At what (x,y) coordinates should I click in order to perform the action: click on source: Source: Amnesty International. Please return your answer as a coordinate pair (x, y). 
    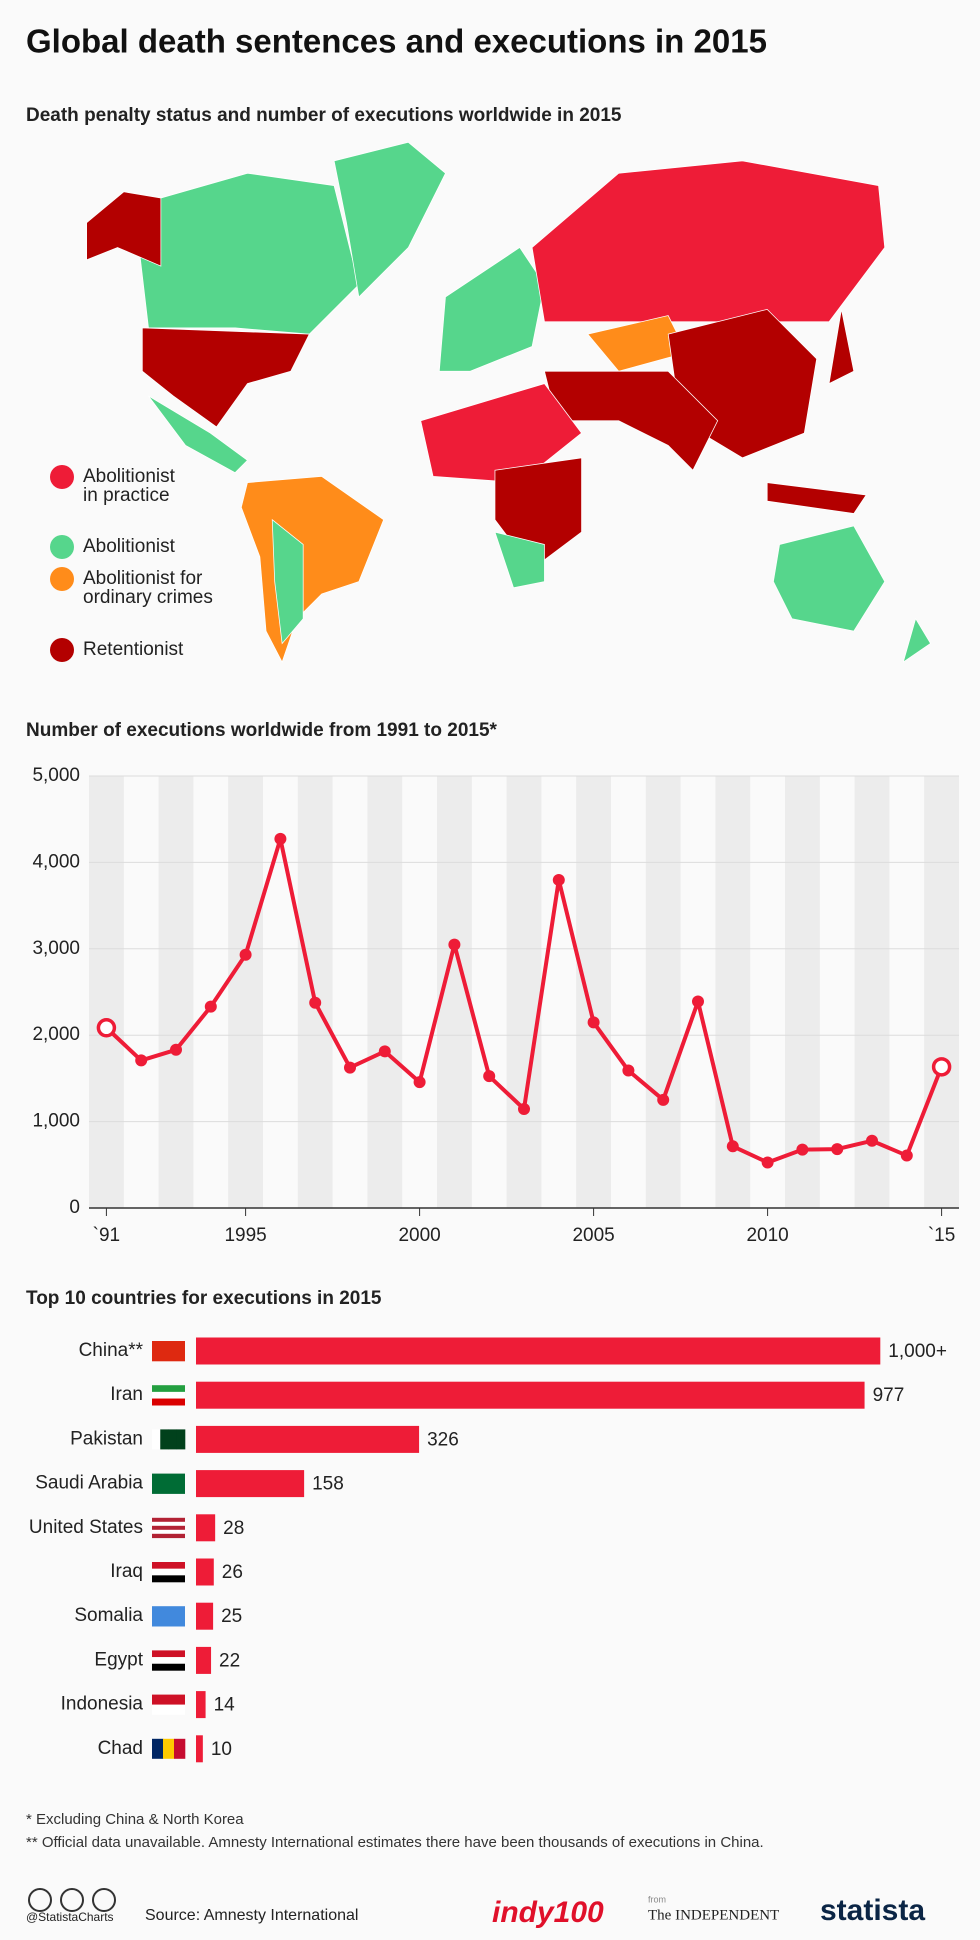
    Looking at the image, I should click on (251, 1915).